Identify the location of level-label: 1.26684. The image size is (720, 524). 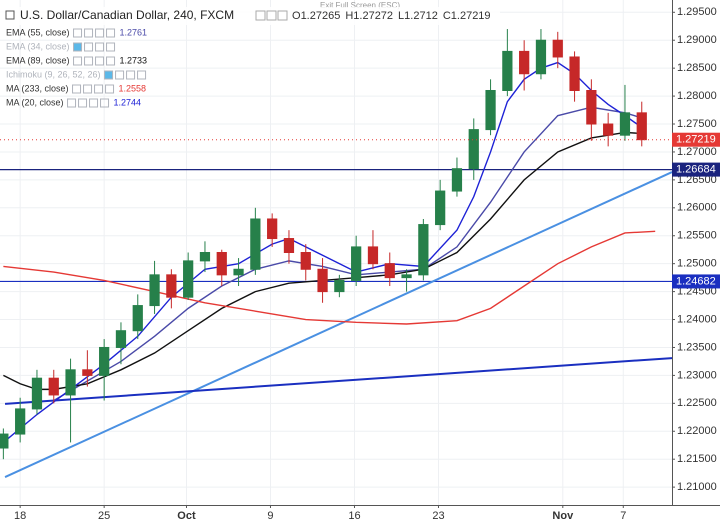
(696, 170).